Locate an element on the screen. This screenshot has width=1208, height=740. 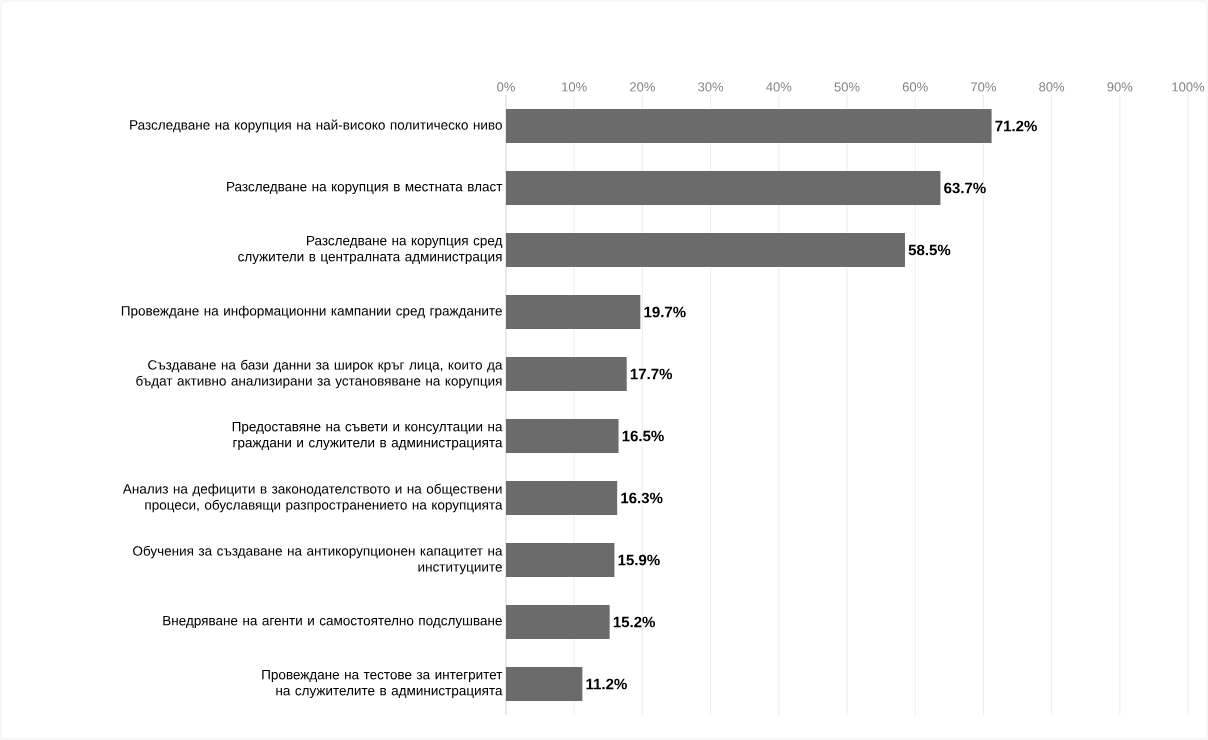
y-tick-label: Провеждане на тестове за интегритет на служителите в администрацията is located at coordinates (382, 684).